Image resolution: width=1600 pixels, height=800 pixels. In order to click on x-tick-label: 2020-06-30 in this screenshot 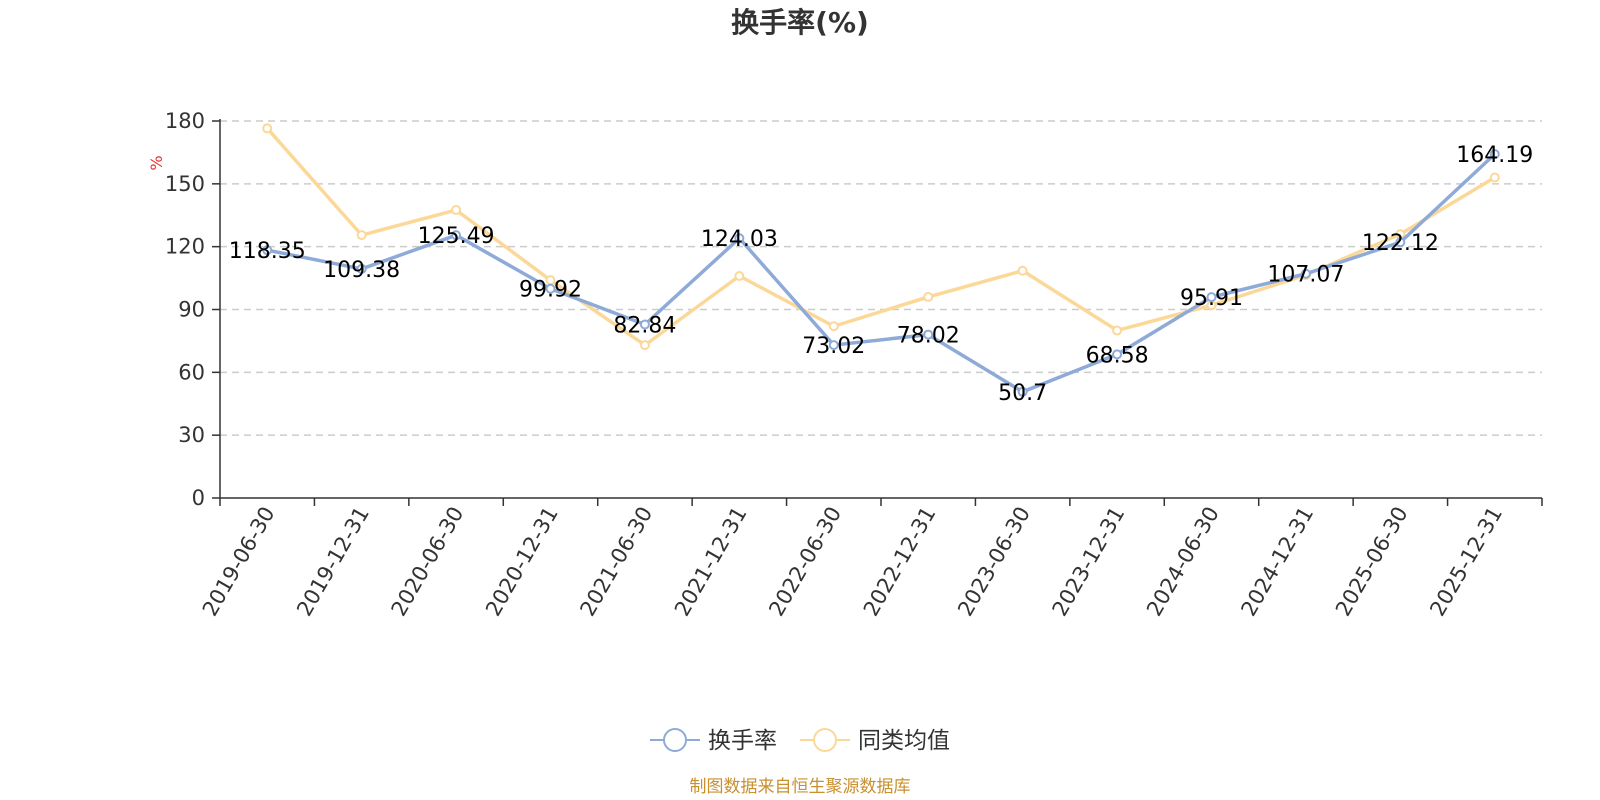, I will do `click(428, 562)`.